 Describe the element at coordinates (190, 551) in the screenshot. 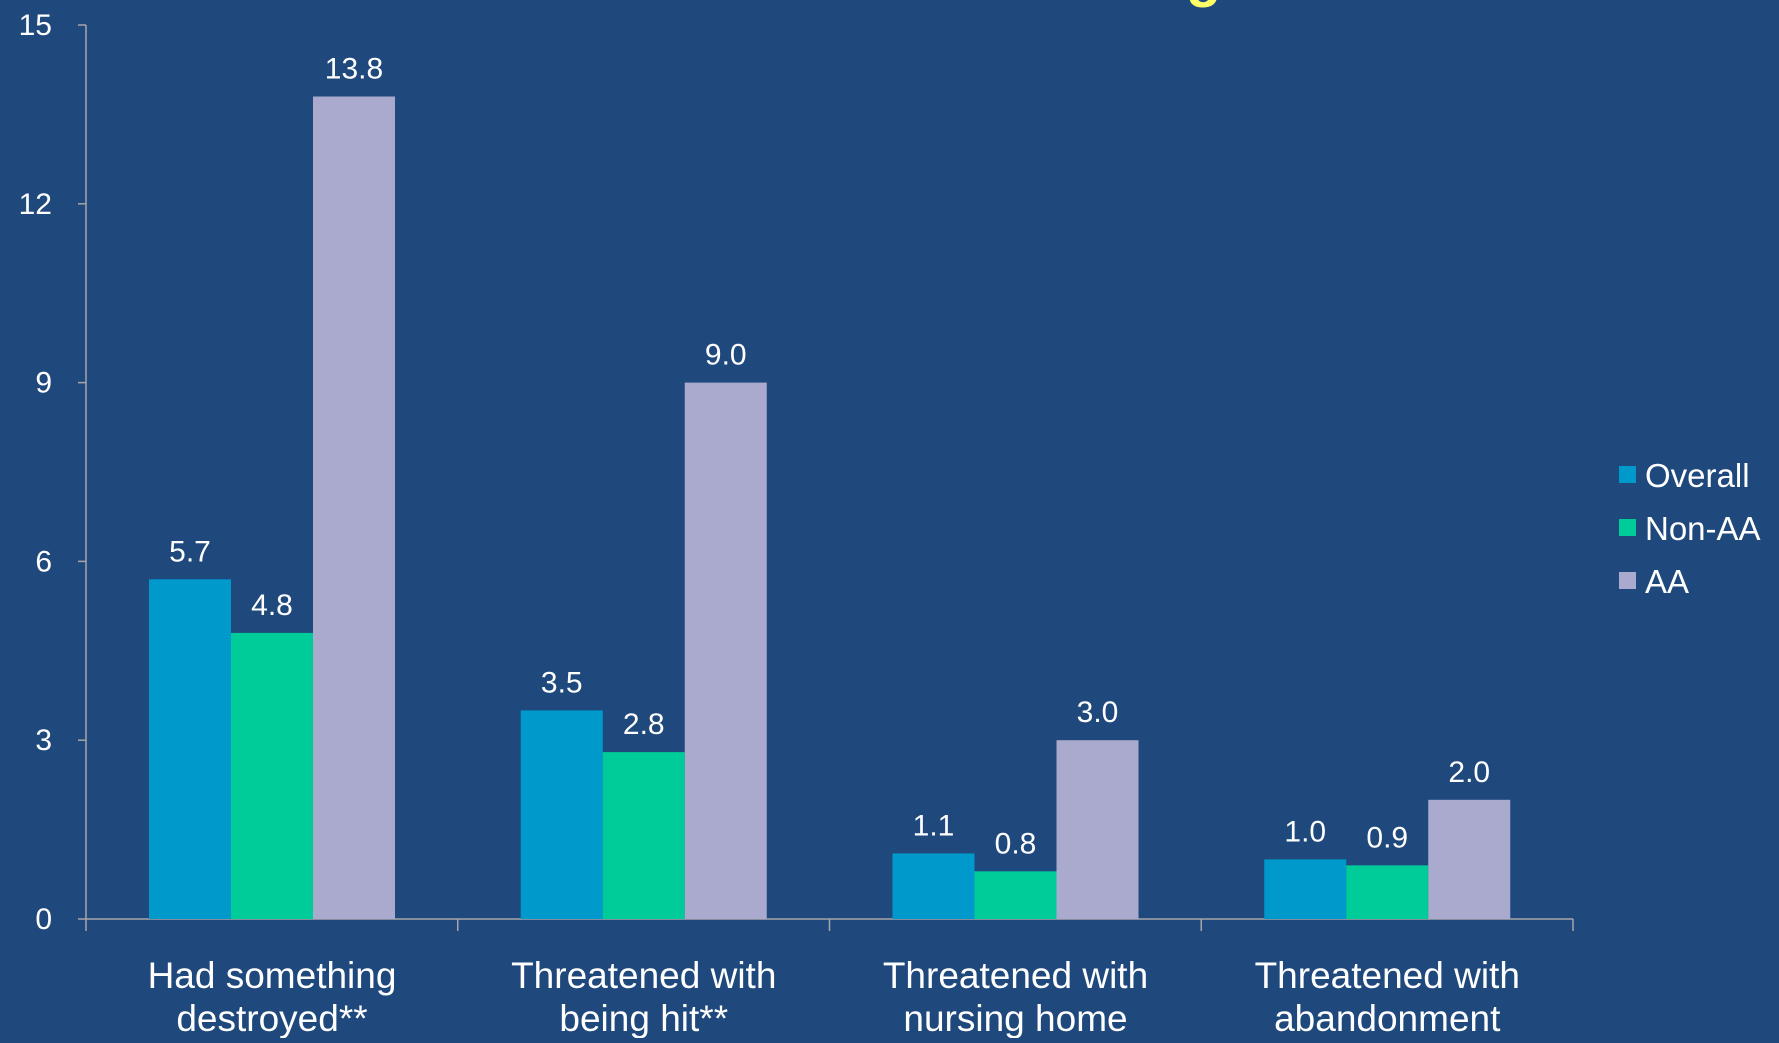

I see `data-label: 5.7` at that location.